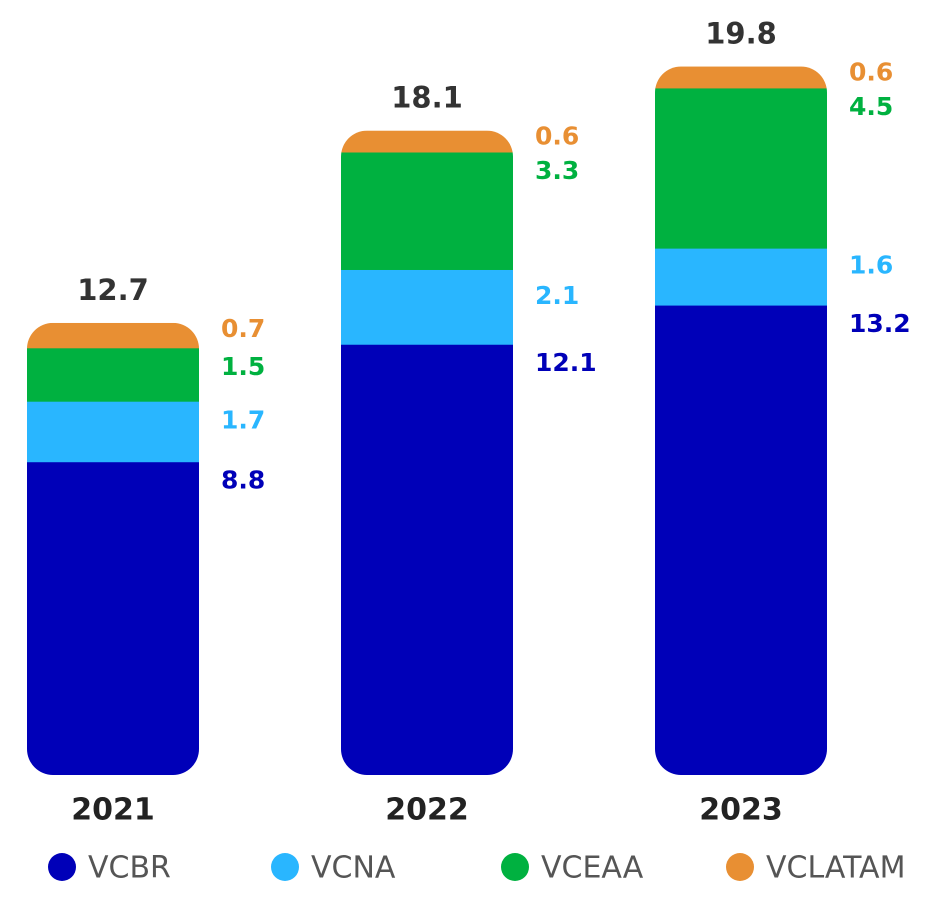 This screenshot has height=911, width=934. What do you see at coordinates (427, 98) in the screenshot?
I see `total-label: 18.1` at bounding box center [427, 98].